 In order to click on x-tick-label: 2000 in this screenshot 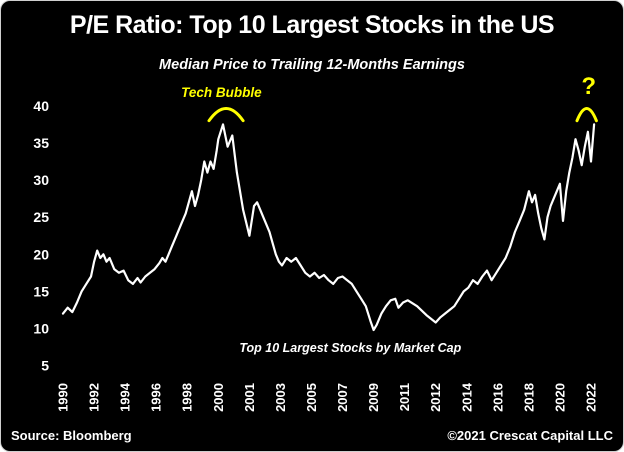, I will do `click(218, 397)`.